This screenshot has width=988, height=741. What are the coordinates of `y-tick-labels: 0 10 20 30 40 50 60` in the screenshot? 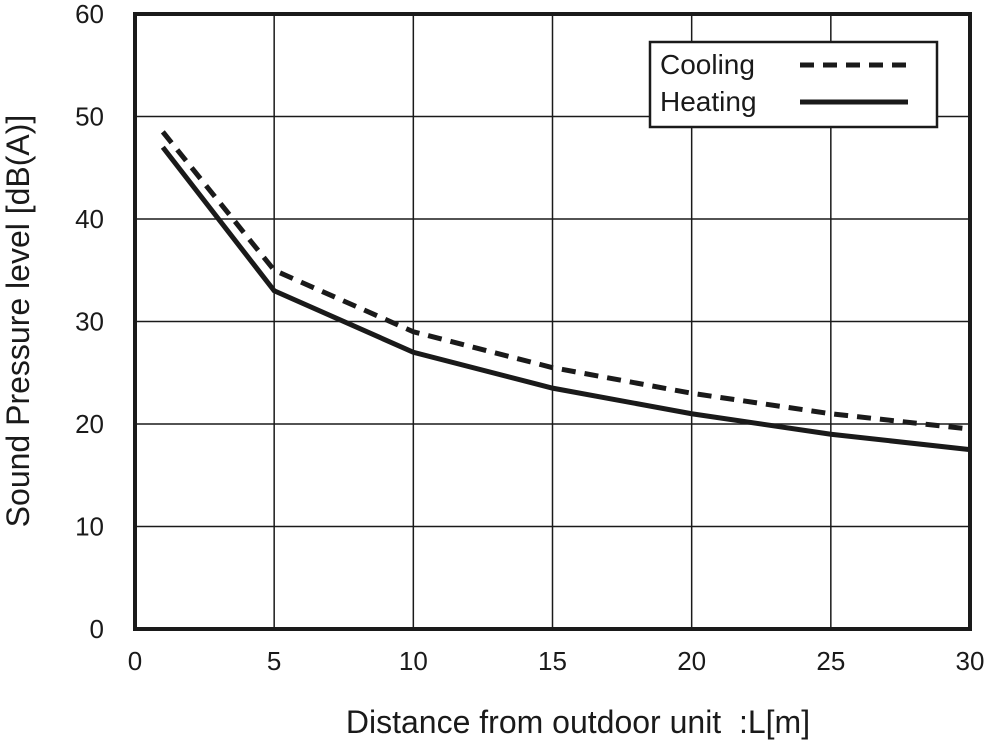 It's located at (89, 322).